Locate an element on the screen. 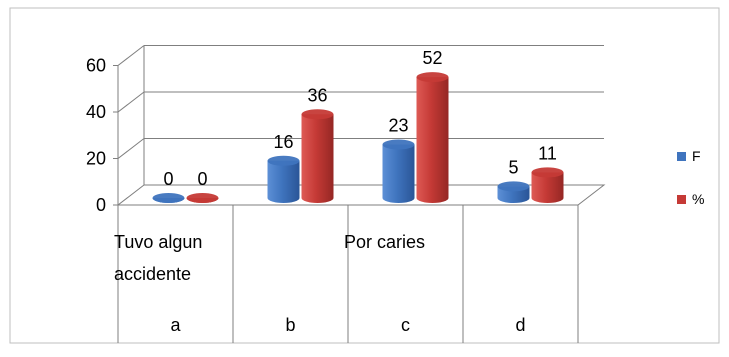 The image size is (729, 357). bar-pct-d is located at coordinates (547, 185).